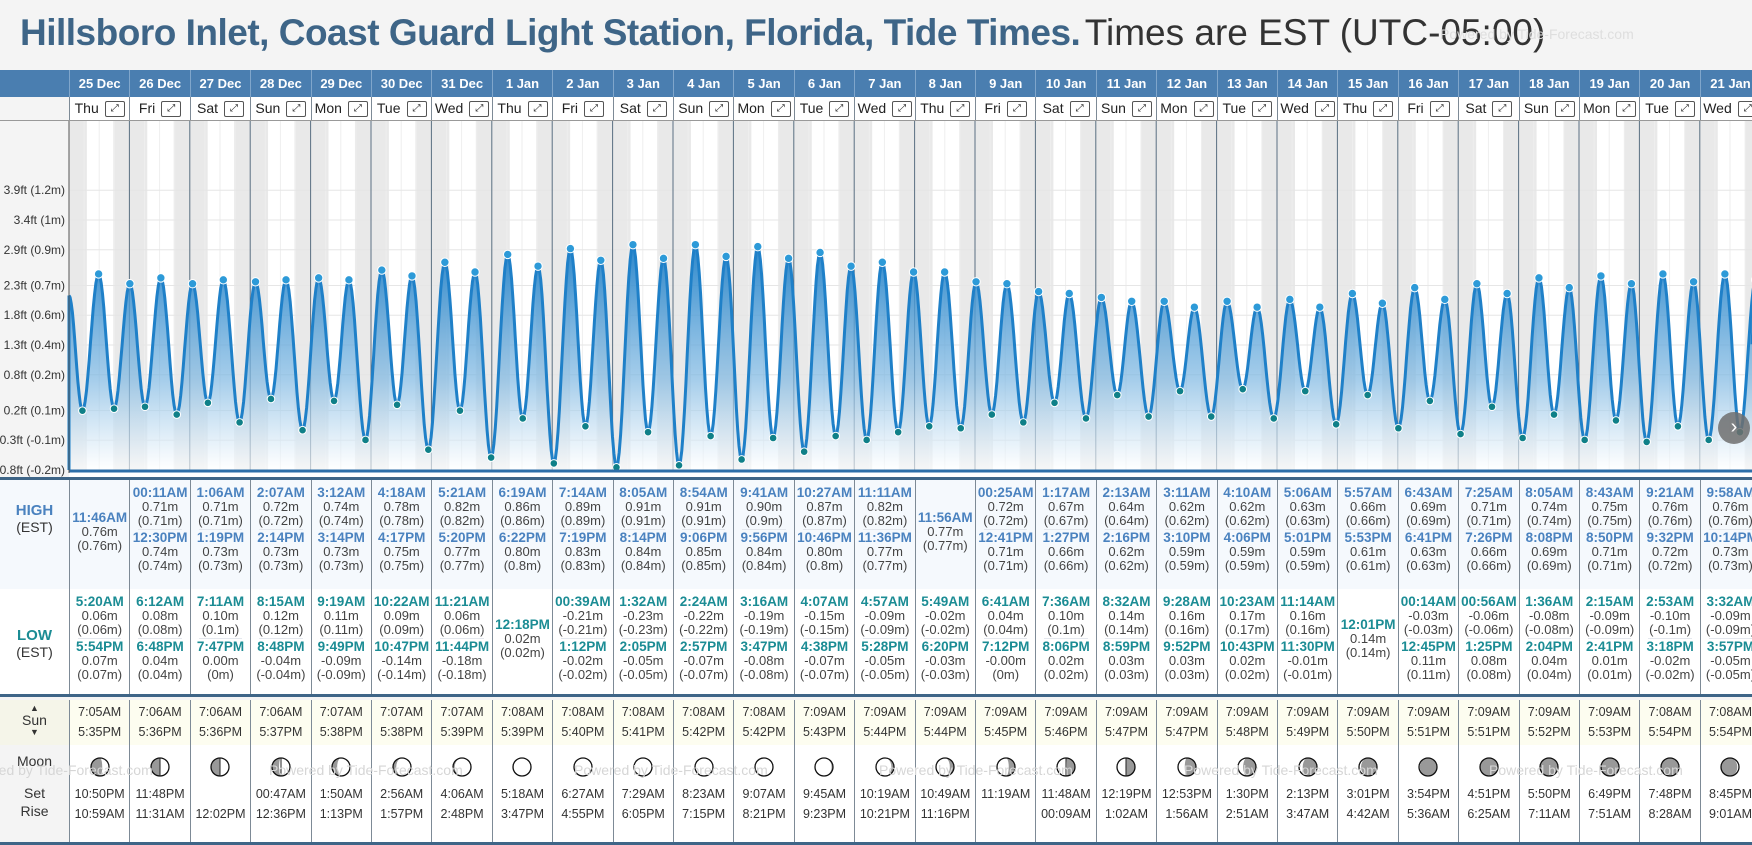  I want to click on high-tide-height-alt: (0.62m), so click(1247, 521).